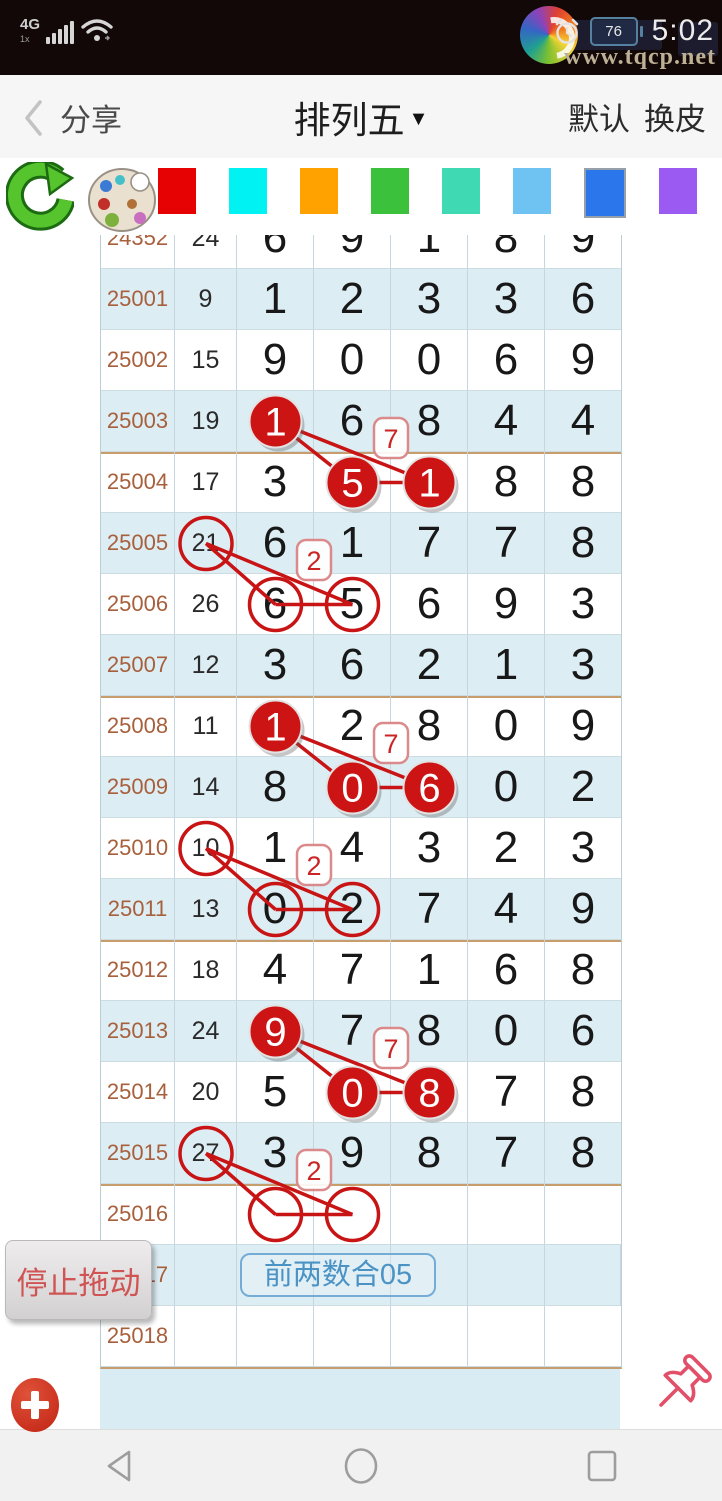 The height and width of the screenshot is (1501, 722). What do you see at coordinates (138, 482) in the screenshot?
I see `period-cell: 25004` at bounding box center [138, 482].